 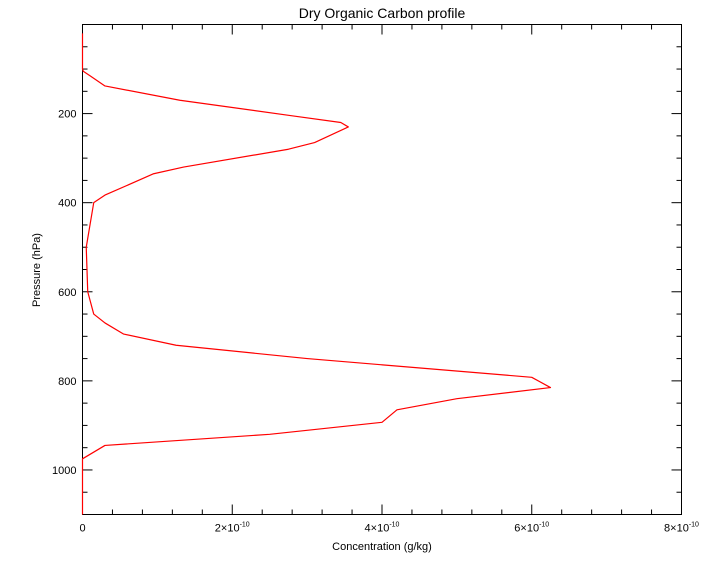 I want to click on y-tick-label: 800, so click(x=67, y=382).